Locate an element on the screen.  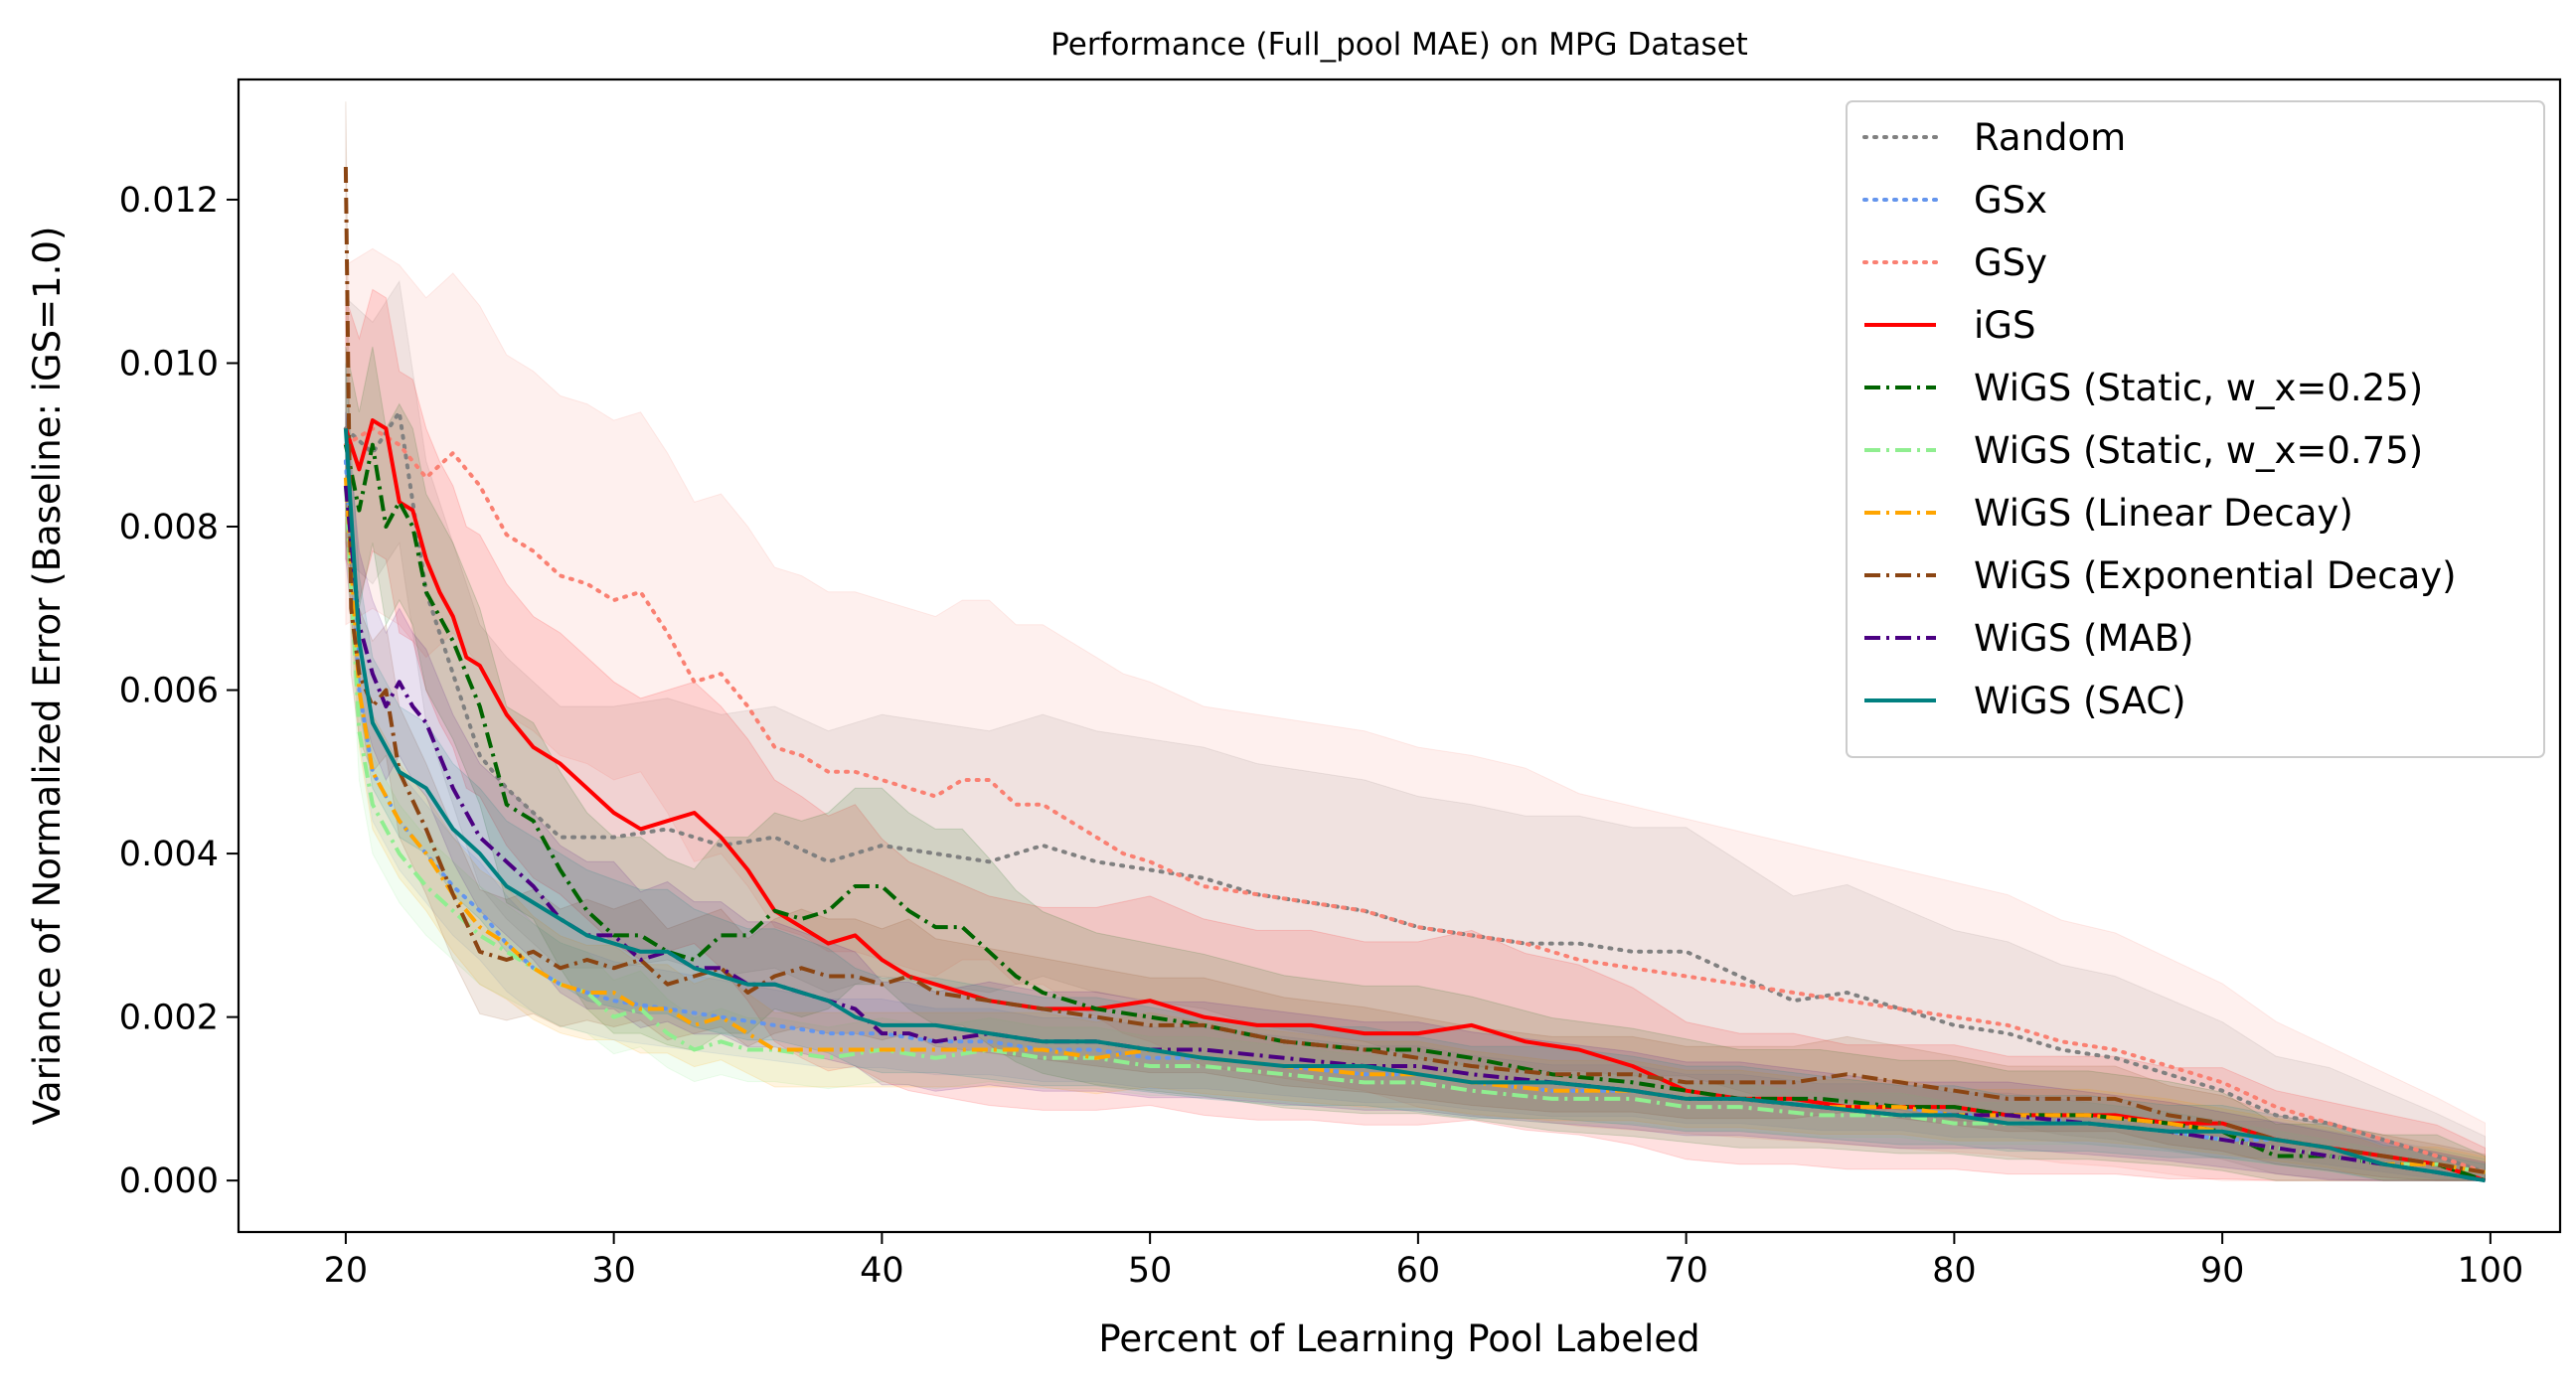
x-tick-label: 70 is located at coordinates (1686, 1271).